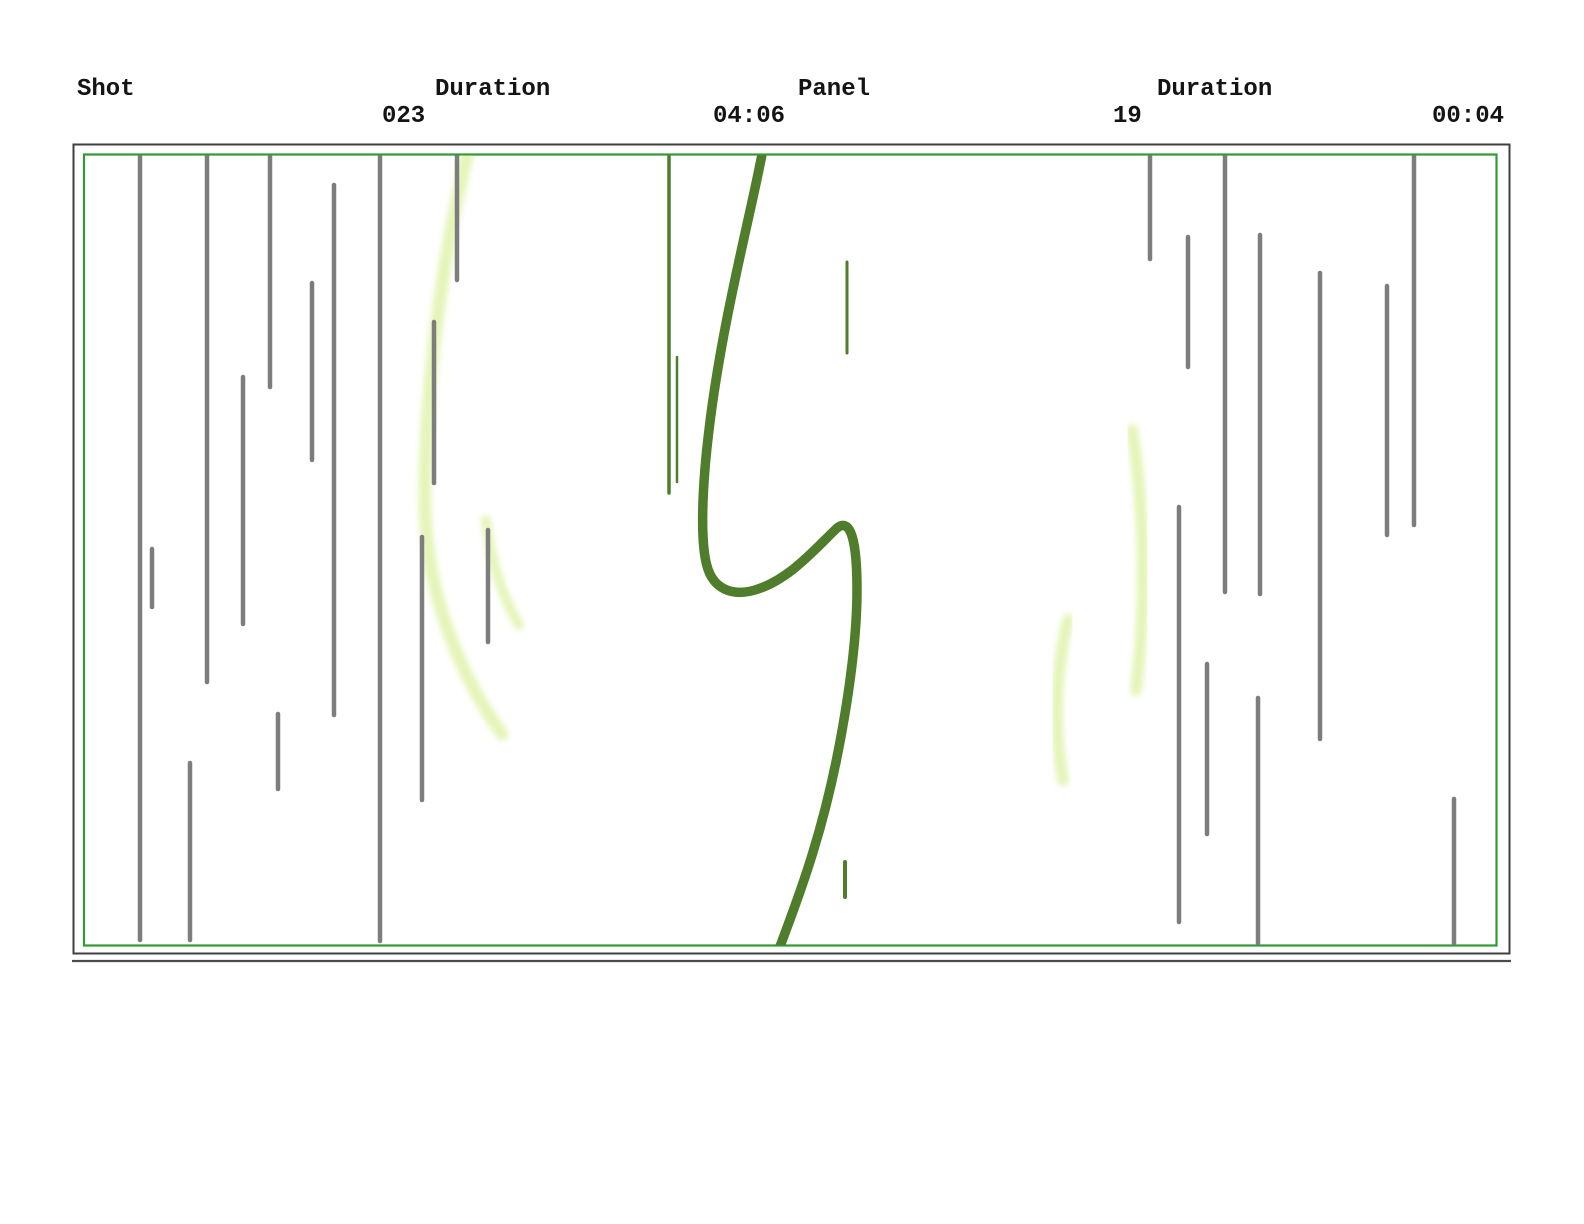 The width and height of the screenshot is (1584, 1224). I want to click on panel-number: 19, so click(1127, 116).